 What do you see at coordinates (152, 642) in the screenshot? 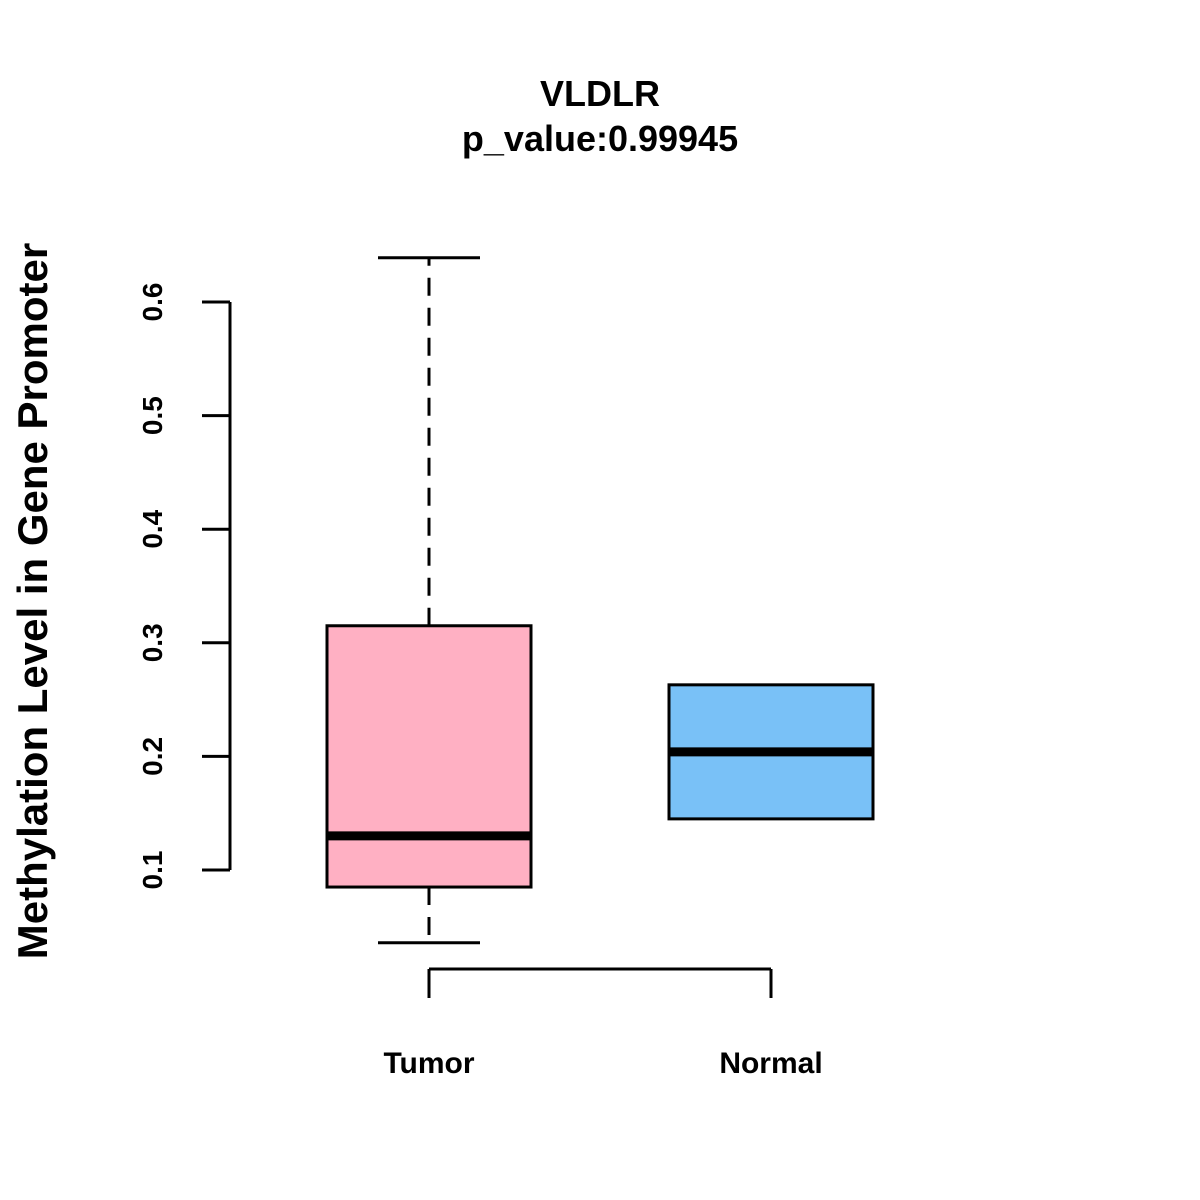
I see `y-tick-label: 0.3` at bounding box center [152, 642].